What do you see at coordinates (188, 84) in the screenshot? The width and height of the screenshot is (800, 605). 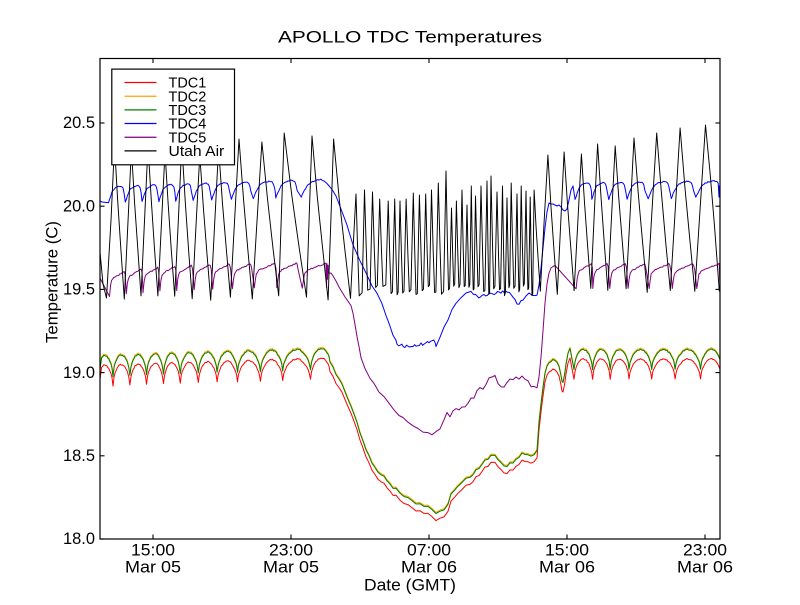 I see `svg-text: TDC1` at bounding box center [188, 84].